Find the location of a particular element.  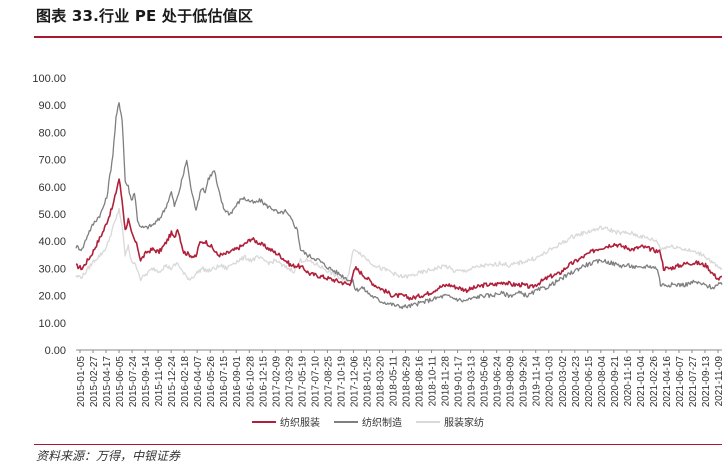

x-tick-label: 2017-08-25 is located at coordinates (328, 382).